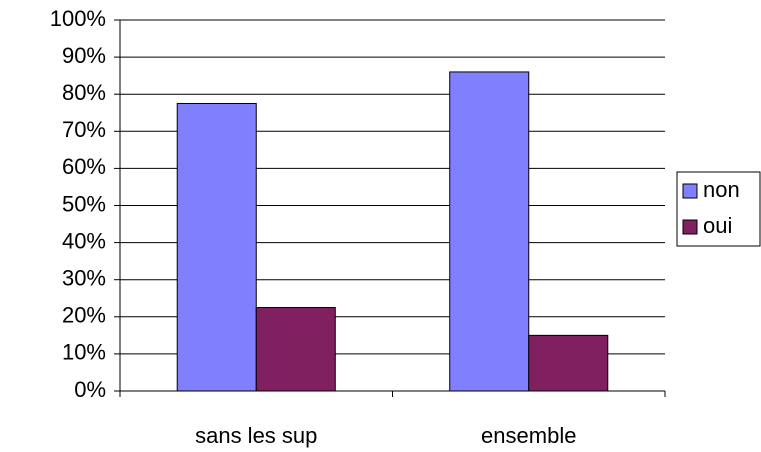 This screenshot has width=761, height=452. What do you see at coordinates (528, 435) in the screenshot?
I see `x-tick-label: ensemble` at bounding box center [528, 435].